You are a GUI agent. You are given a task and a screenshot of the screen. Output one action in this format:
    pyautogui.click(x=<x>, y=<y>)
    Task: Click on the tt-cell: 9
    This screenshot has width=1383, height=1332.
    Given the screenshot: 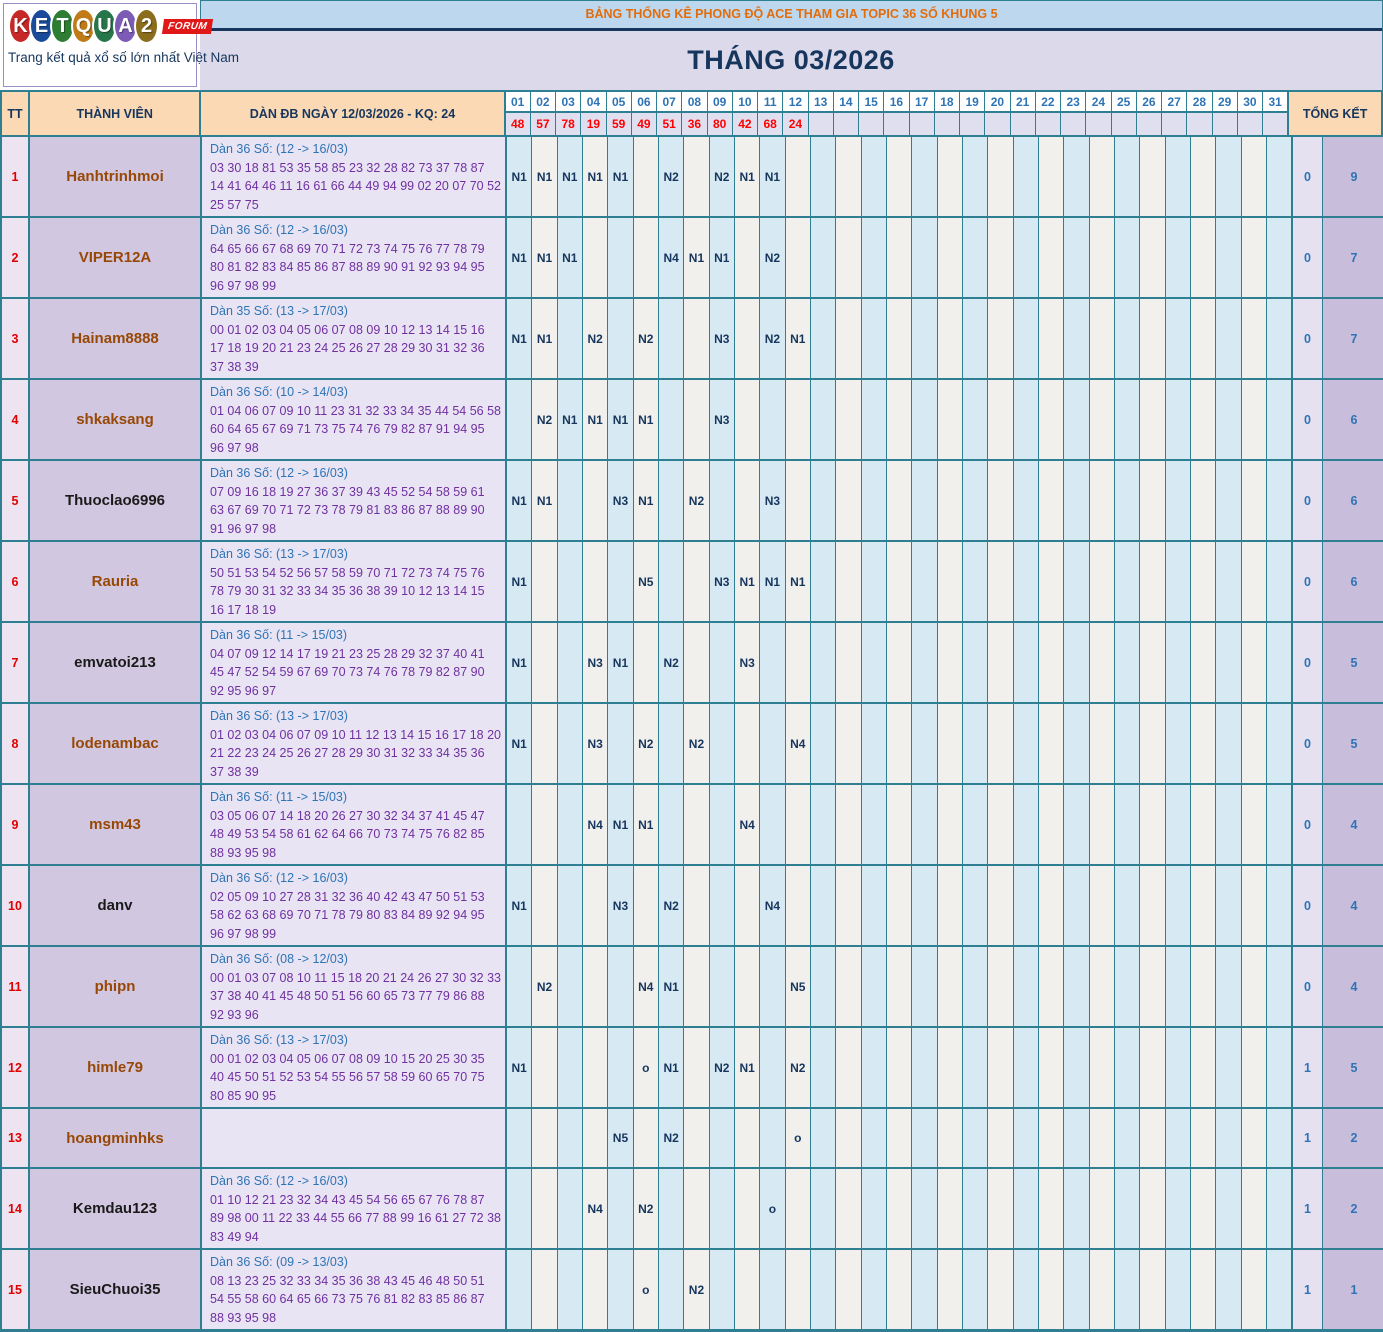 What is the action you would take?
    pyautogui.click(x=16, y=824)
    